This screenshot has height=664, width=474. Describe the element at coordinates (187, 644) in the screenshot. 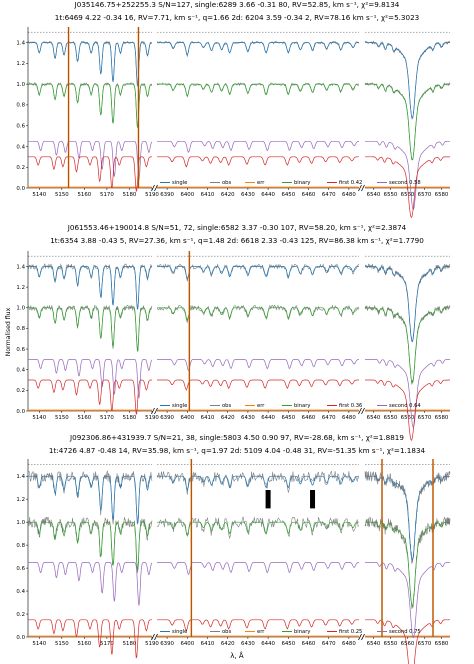

I see `x-tick-label: 6400` at that location.